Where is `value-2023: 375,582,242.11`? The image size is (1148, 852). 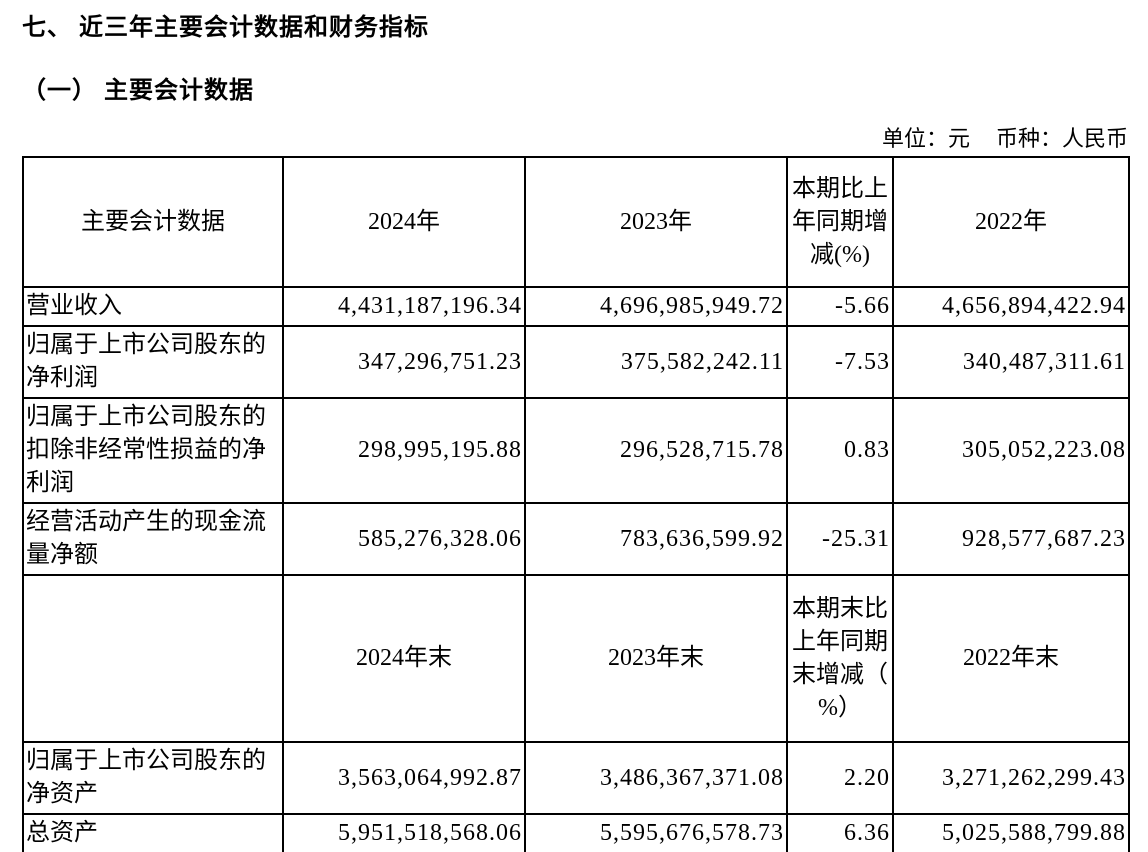 value-2023: 375,582,242.11 is located at coordinates (656, 362).